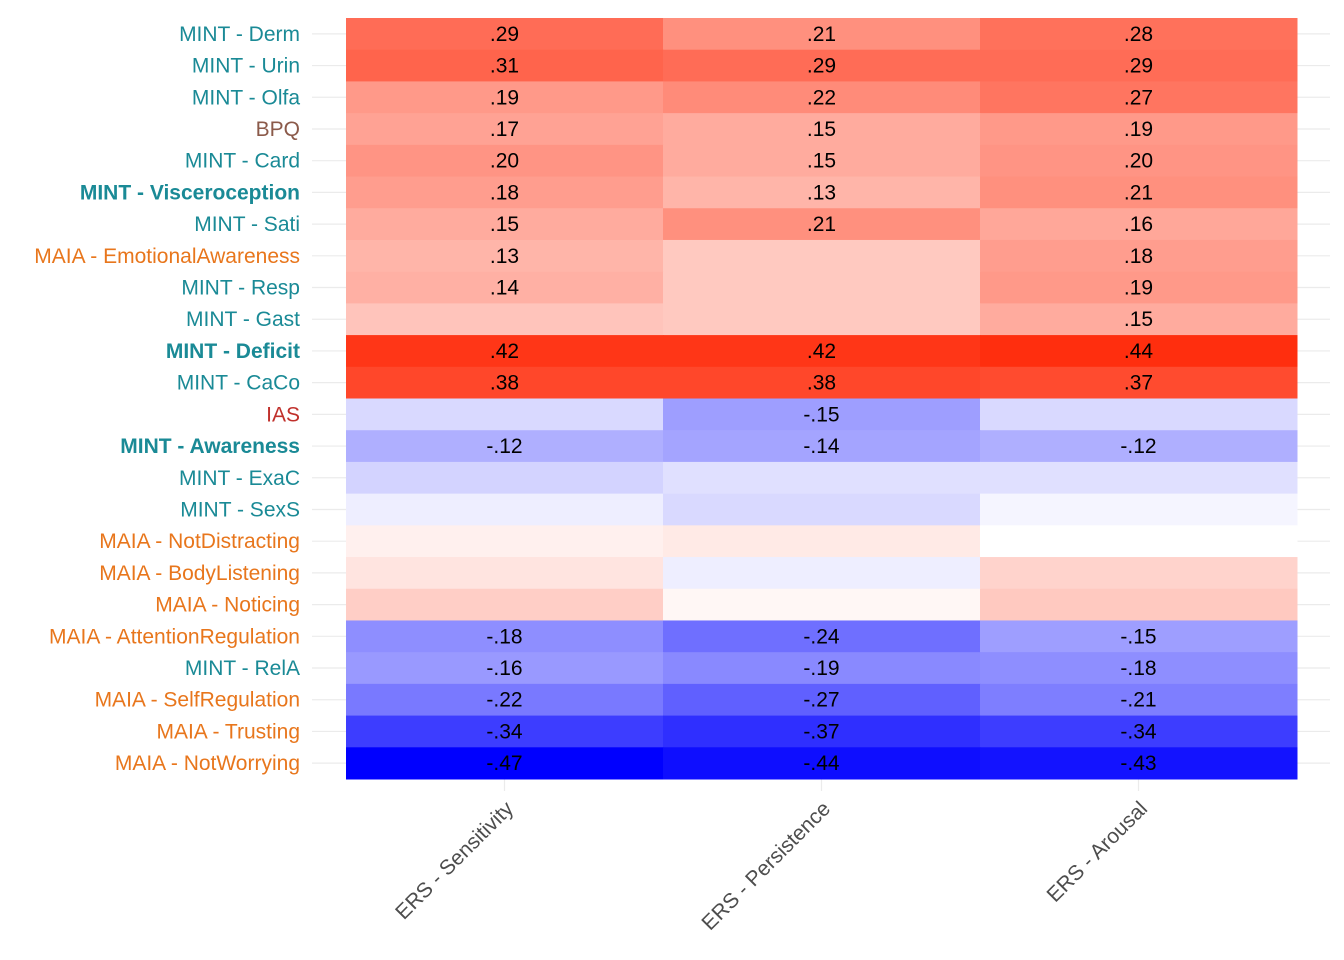 This screenshot has height=960, width=1344. I want to click on cell-value-label: .42, so click(504, 351).